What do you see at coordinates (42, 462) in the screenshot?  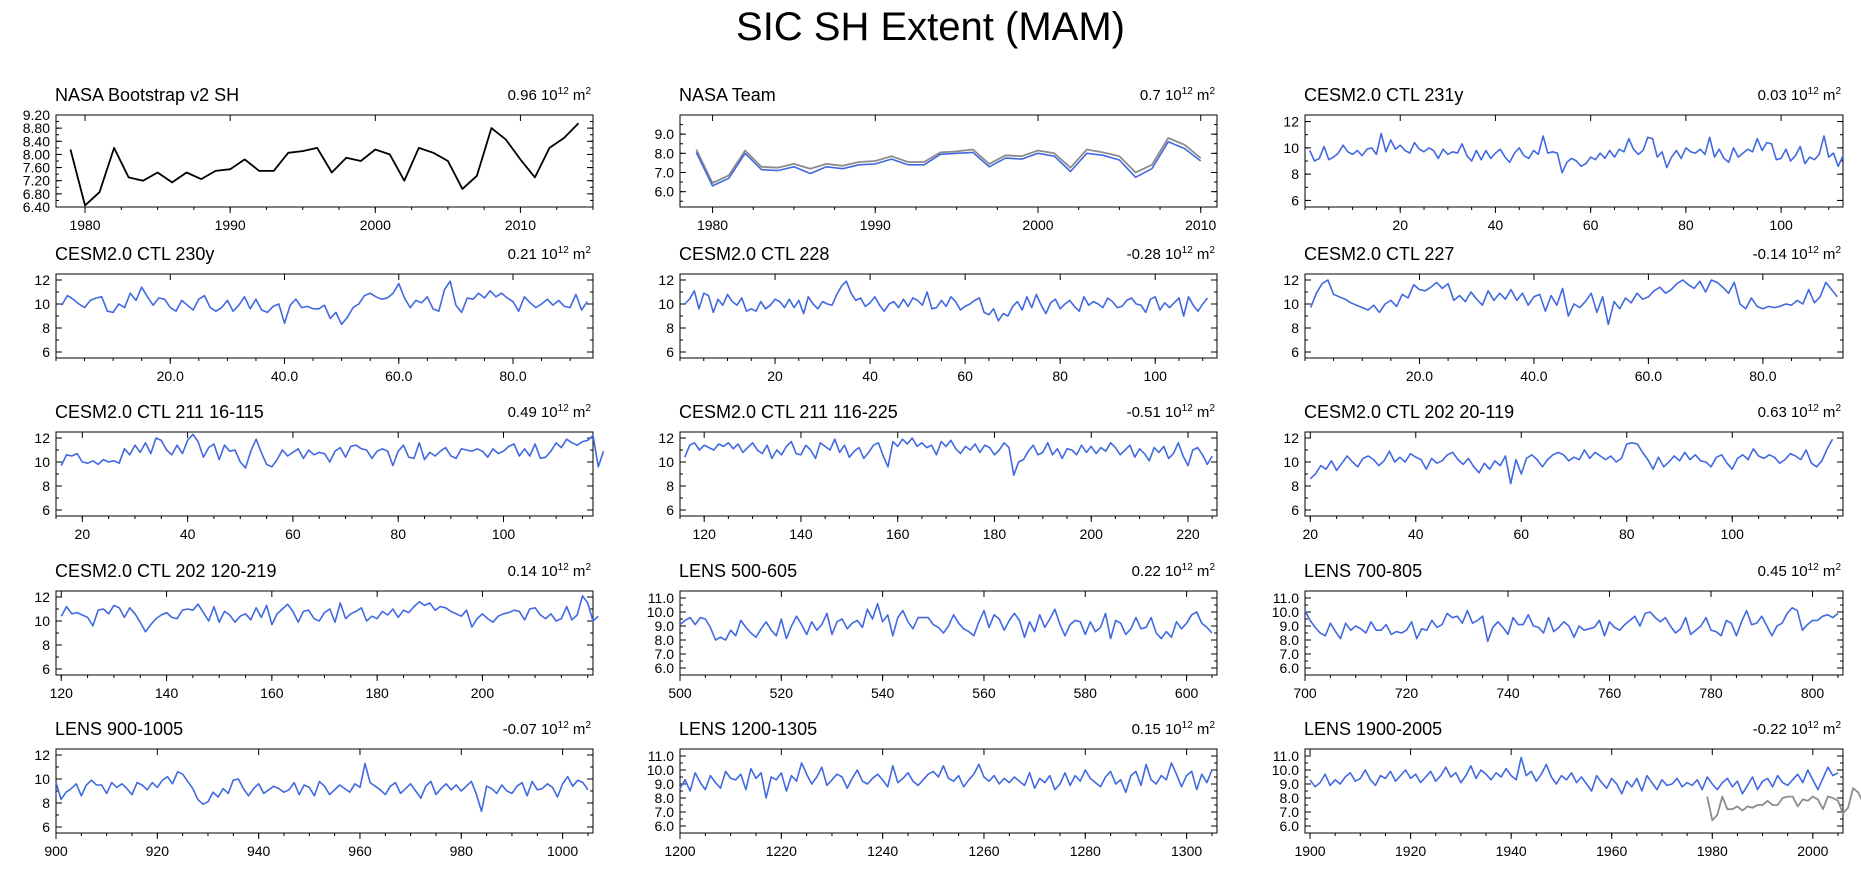 I see `panel-cesm2-0-ctl-211-16-115-ytick-label: 10` at bounding box center [42, 462].